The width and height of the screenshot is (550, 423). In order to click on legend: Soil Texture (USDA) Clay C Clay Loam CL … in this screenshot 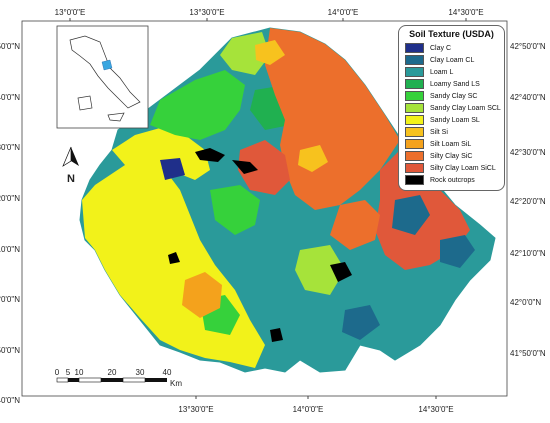, I will do `click(451, 108)`.